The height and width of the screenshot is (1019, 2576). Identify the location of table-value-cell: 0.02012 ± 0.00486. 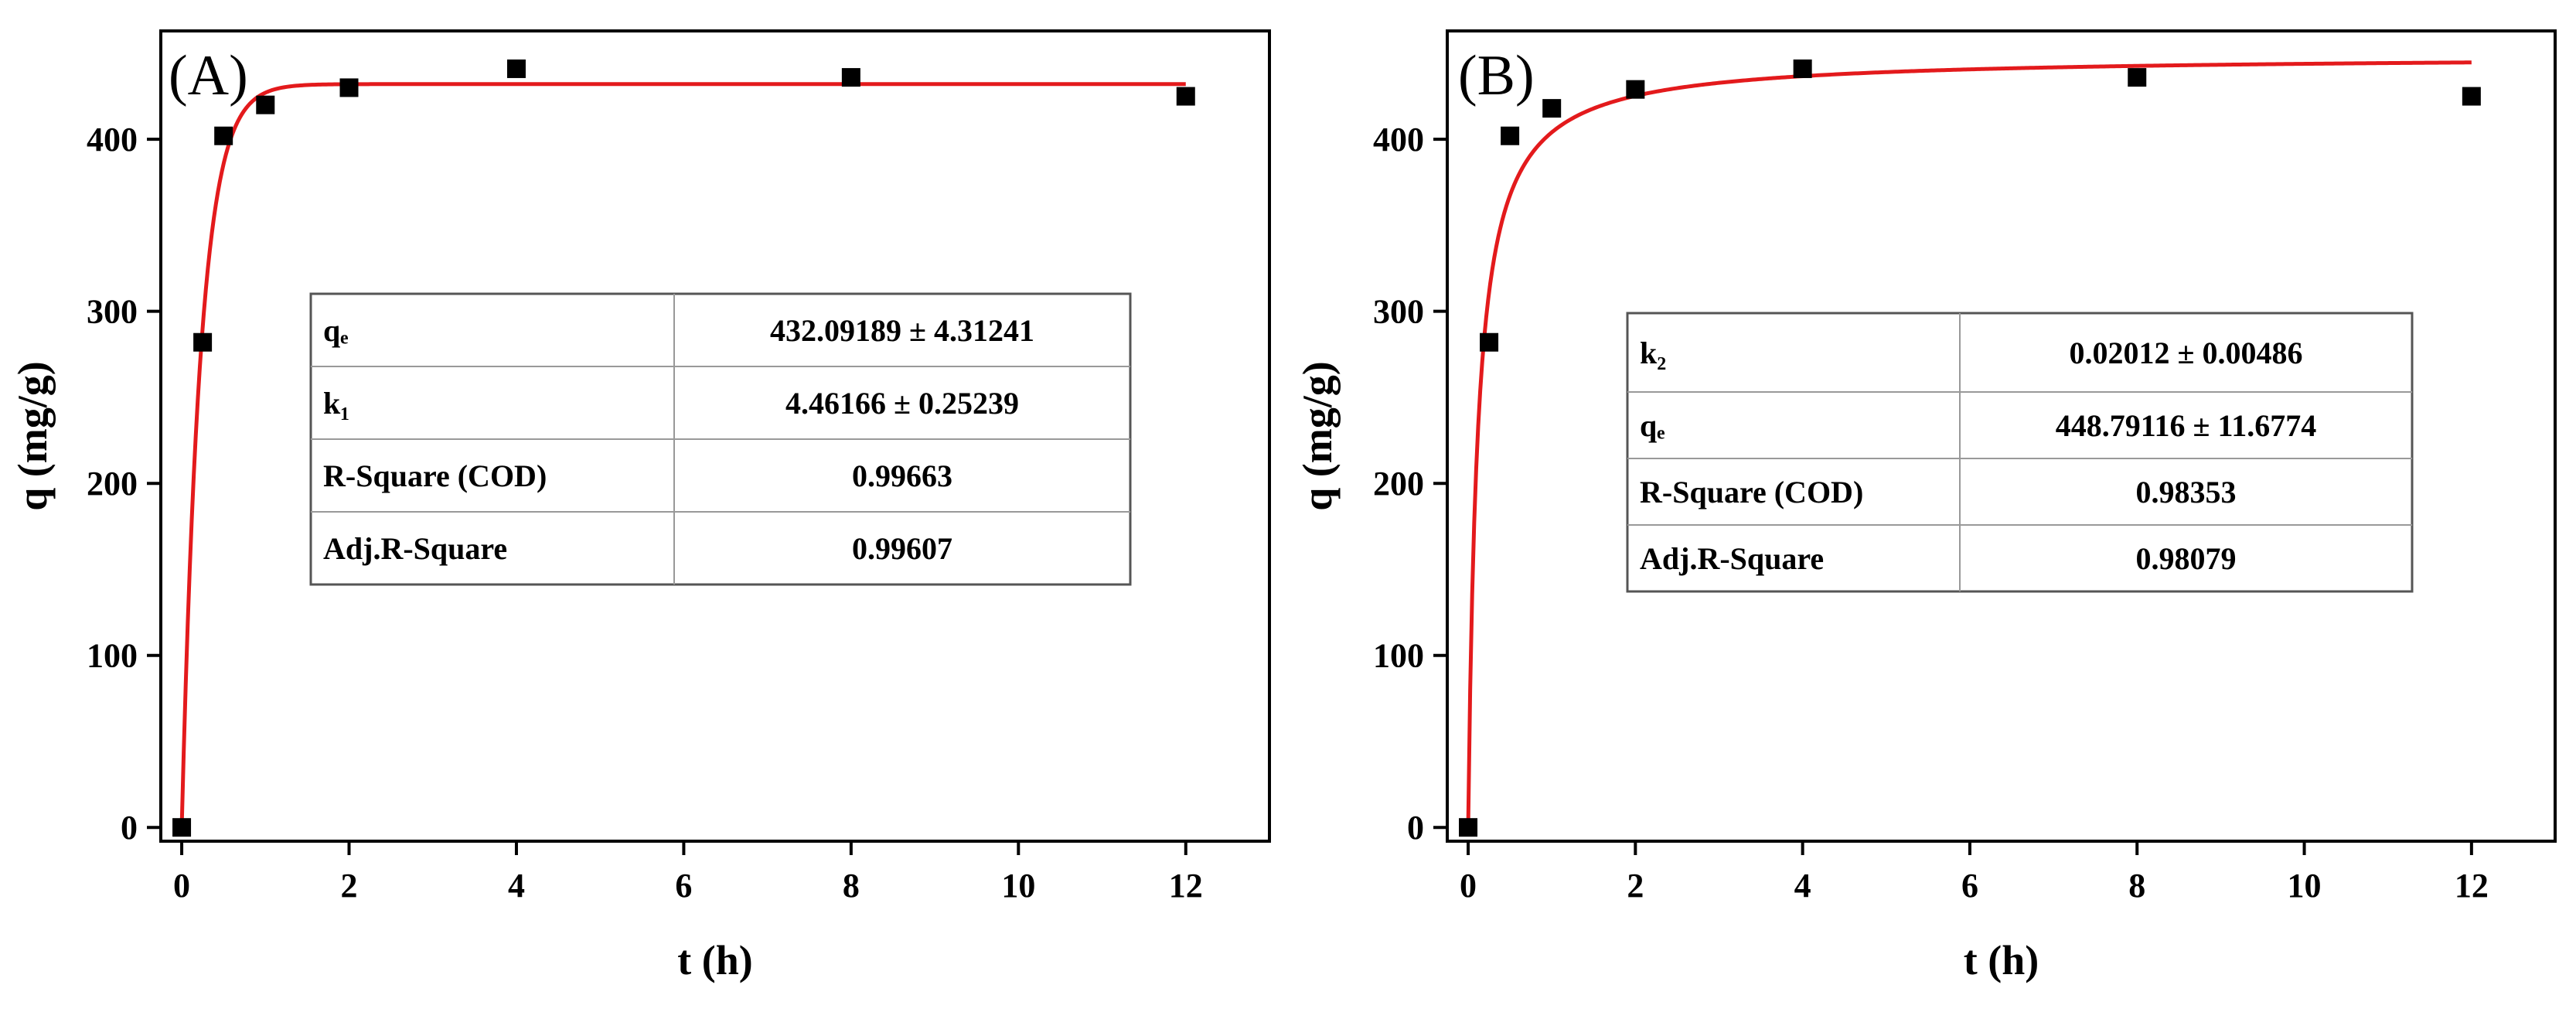
(2186, 353).